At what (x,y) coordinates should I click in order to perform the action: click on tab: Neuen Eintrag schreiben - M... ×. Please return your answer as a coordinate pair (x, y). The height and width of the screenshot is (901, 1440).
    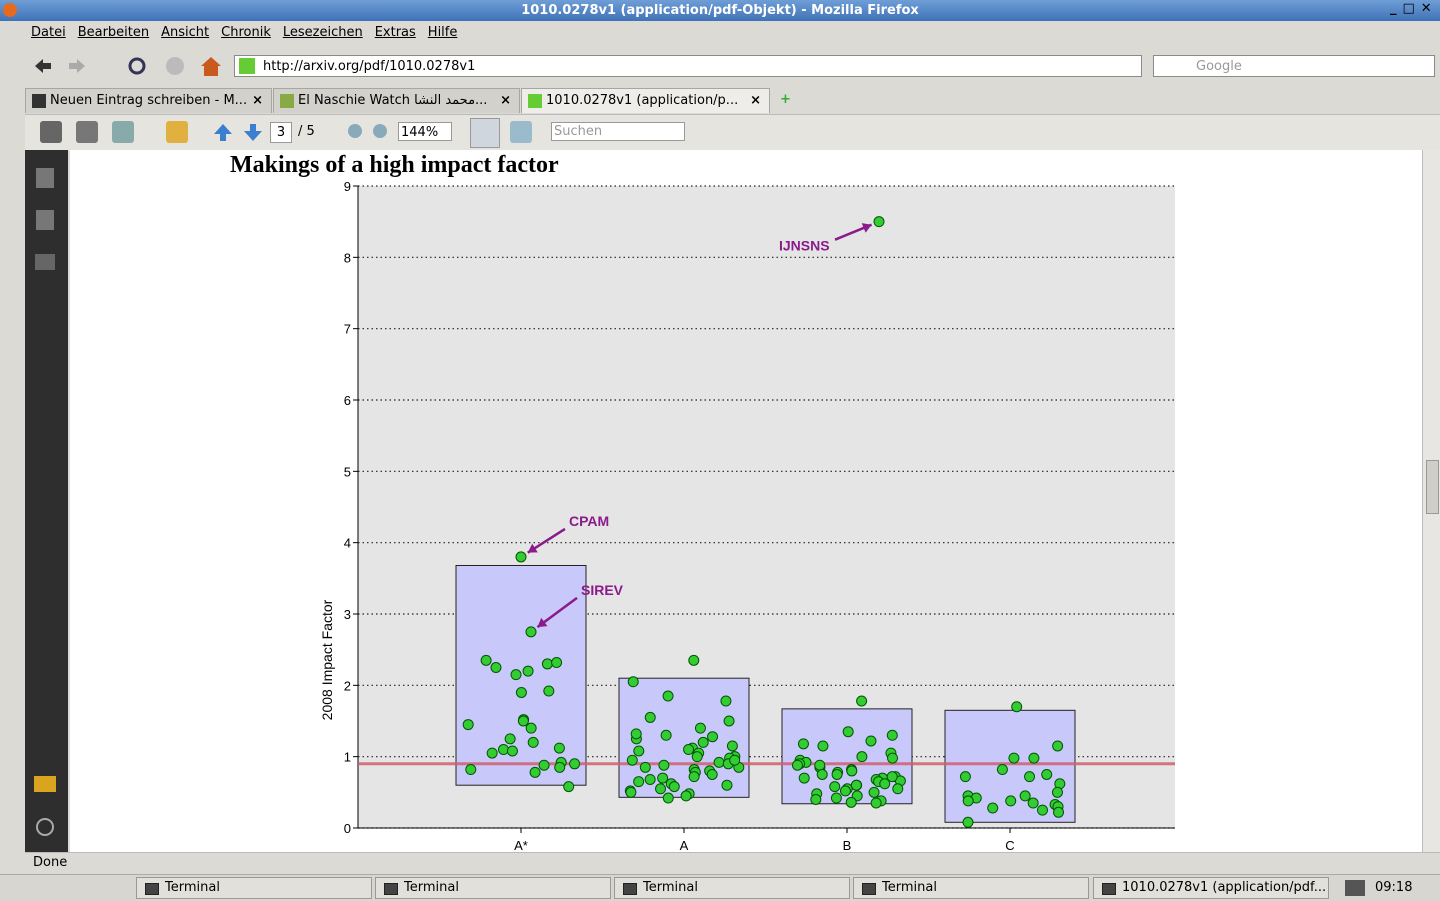
    Looking at the image, I should click on (148, 100).